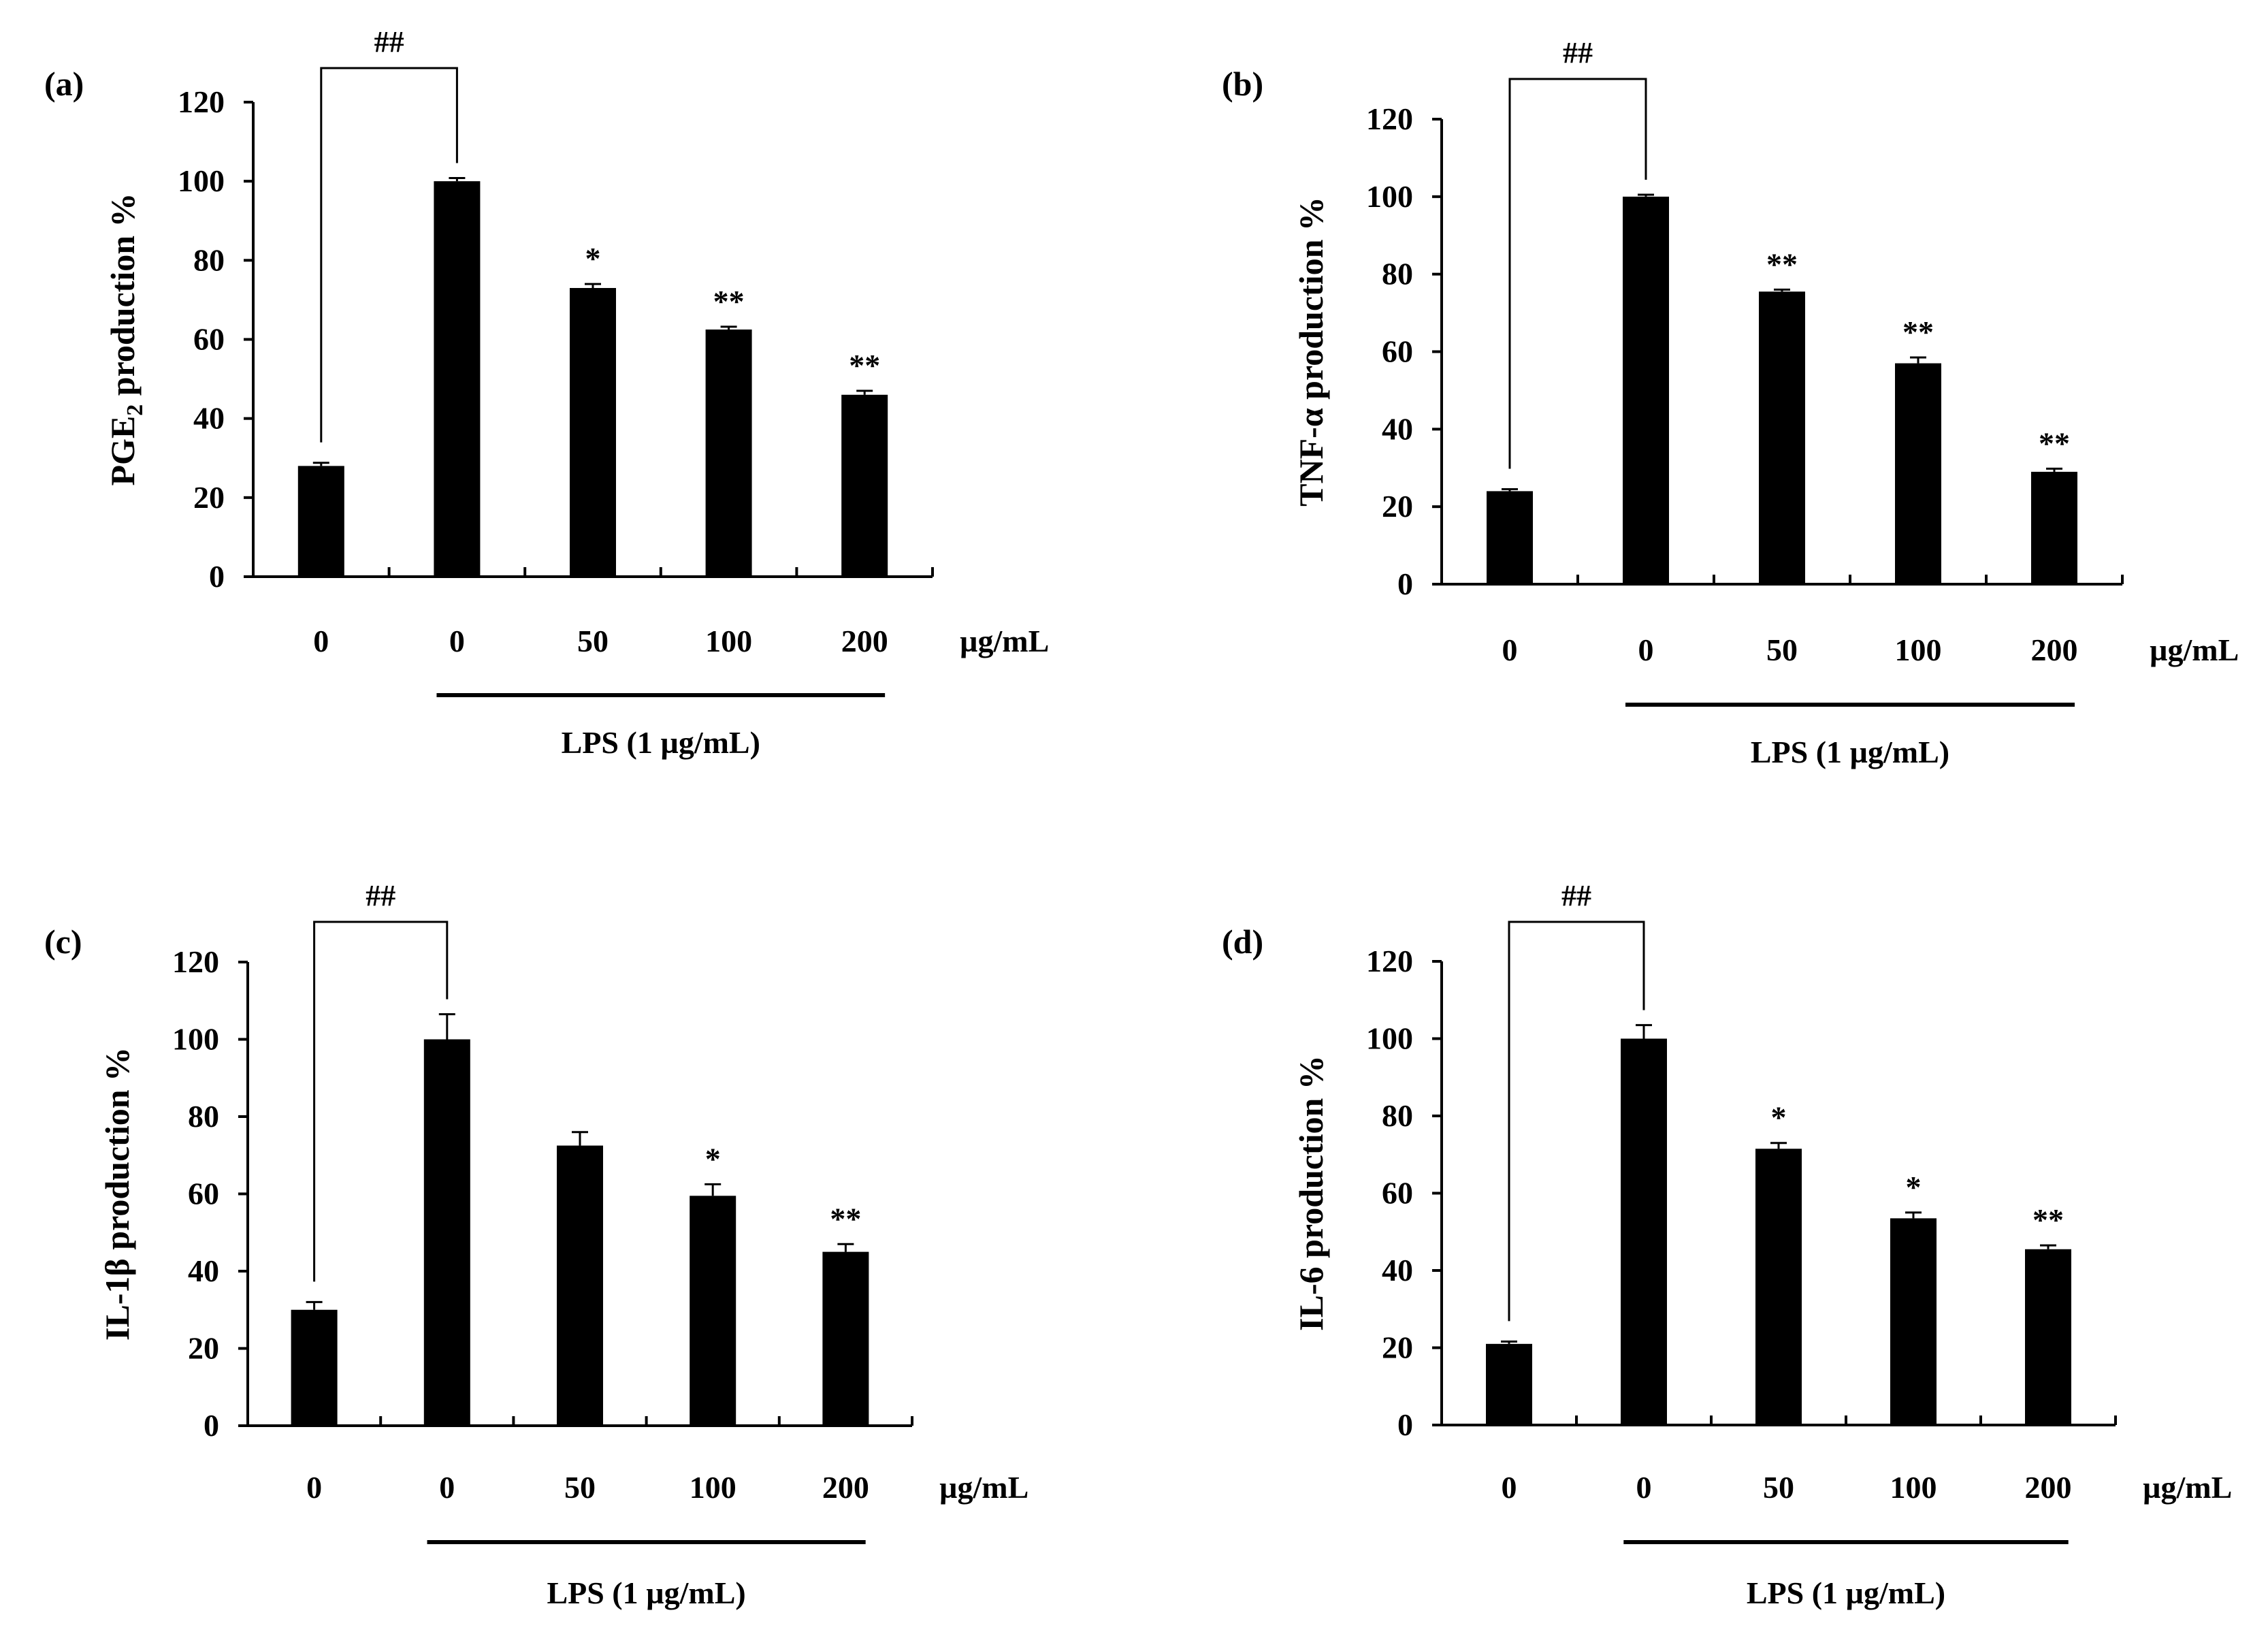  What do you see at coordinates (63, 942) in the screenshot?
I see `panel-label: (c)` at bounding box center [63, 942].